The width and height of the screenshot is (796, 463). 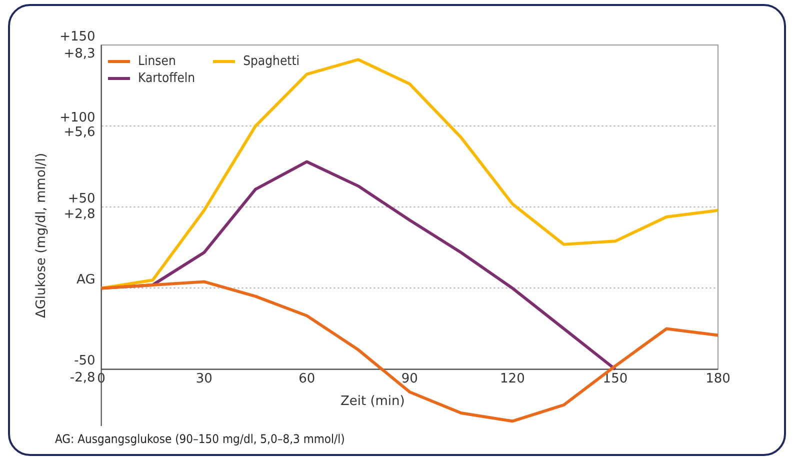 I want to click on y-tick-label: +150, so click(x=78, y=36).